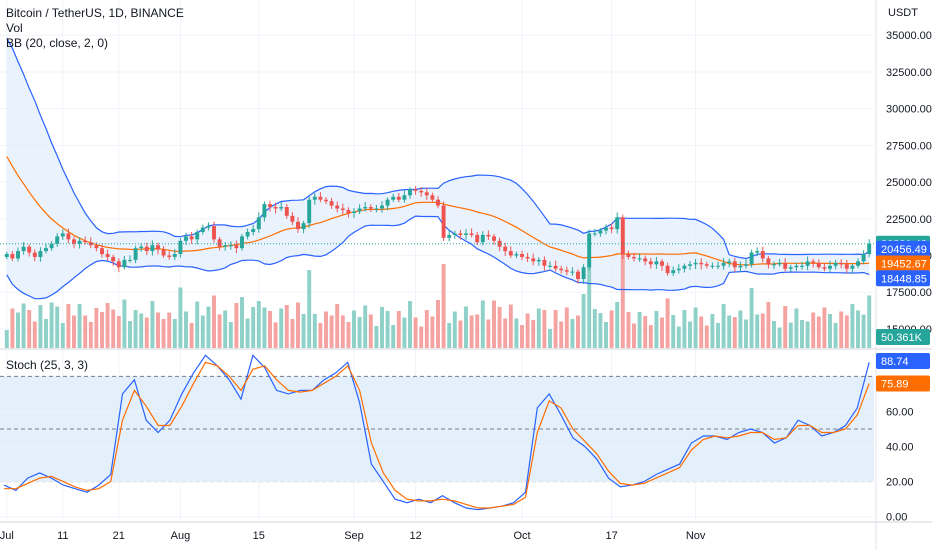  What do you see at coordinates (909, 146) in the screenshot?
I see `y-tick-label: 27500.00` at bounding box center [909, 146].